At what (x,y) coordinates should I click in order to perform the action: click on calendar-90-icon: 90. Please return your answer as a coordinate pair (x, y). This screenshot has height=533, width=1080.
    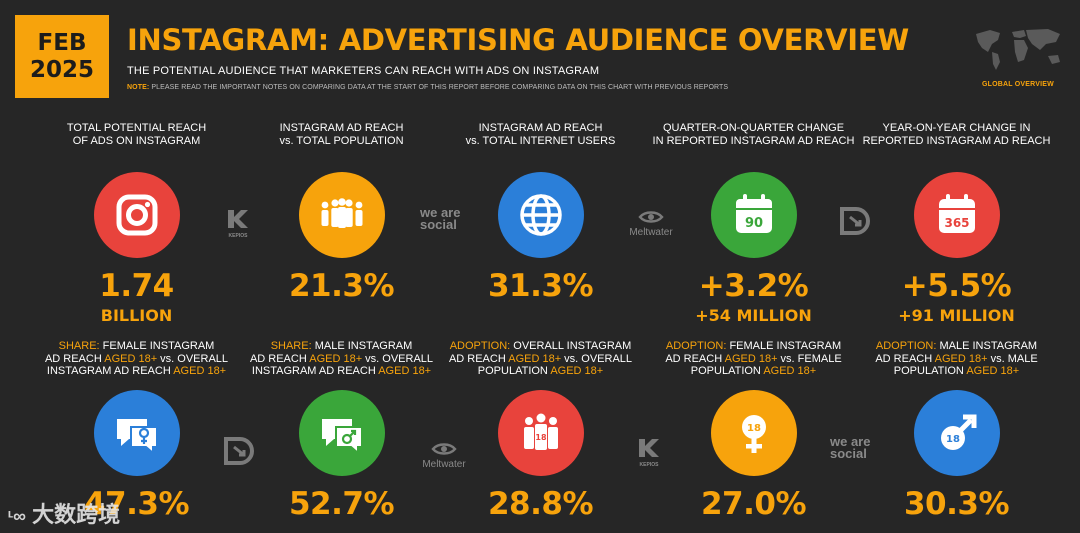
    Looking at the image, I should click on (753, 215).